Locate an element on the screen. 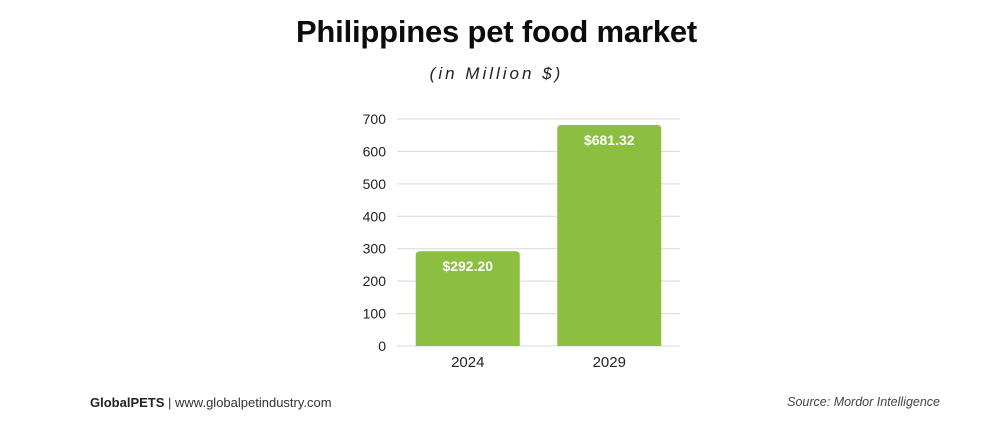  footer-url: www.globalpetindustry.com is located at coordinates (253, 402).